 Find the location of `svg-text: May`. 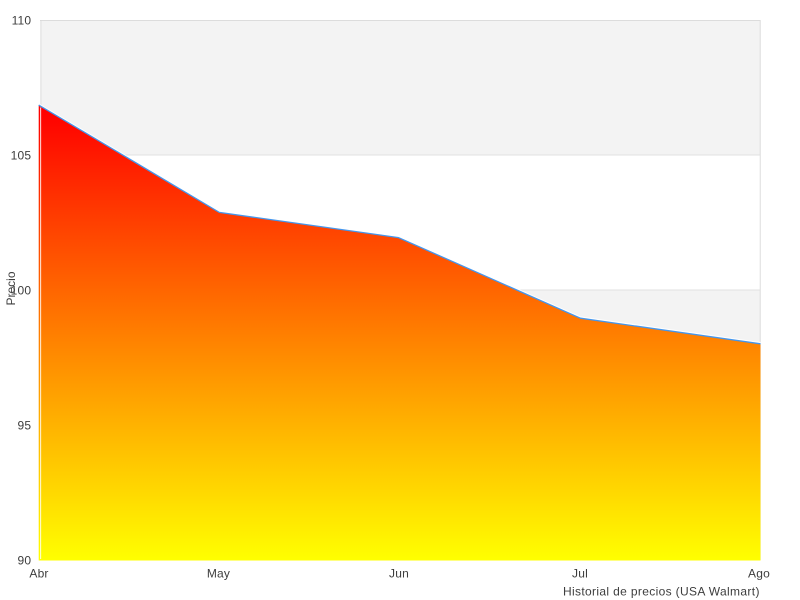

svg-text: May is located at coordinates (218, 574).